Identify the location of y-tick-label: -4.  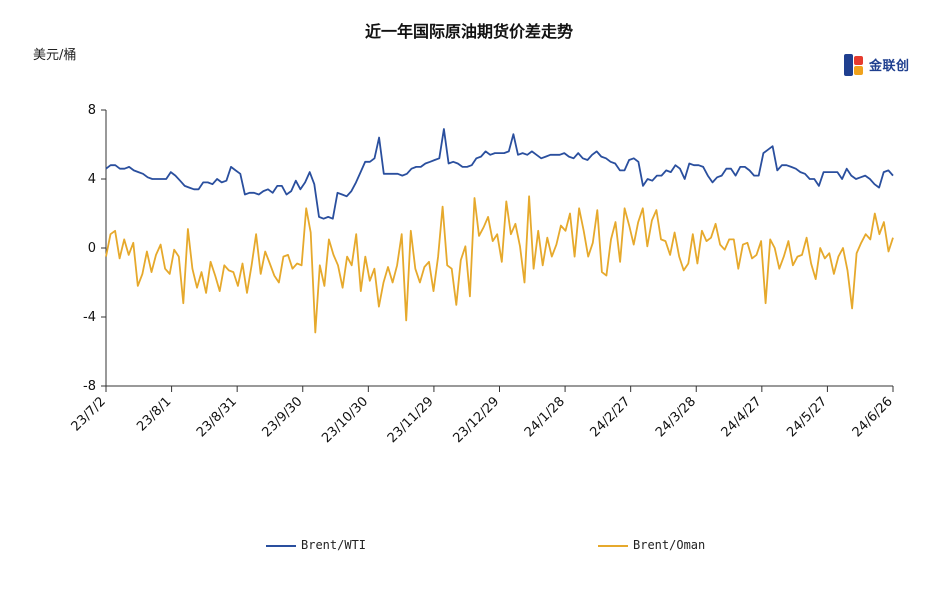
(89, 317).